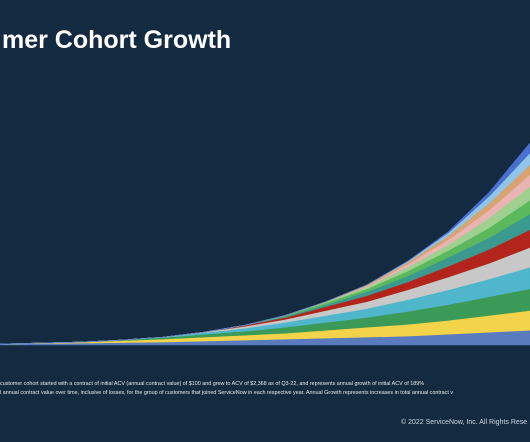 The height and width of the screenshot is (442, 530). Describe the element at coordinates (116, 40) in the screenshot. I see `chart-title: mer Cohort Growth` at that location.